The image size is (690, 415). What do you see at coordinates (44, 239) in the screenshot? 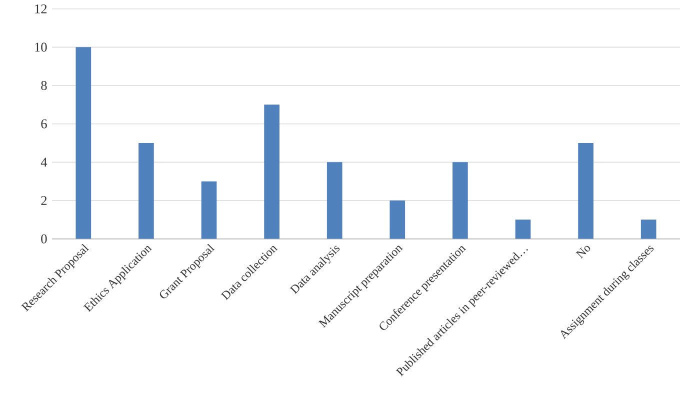
I see `y-tick-label: 0` at bounding box center [44, 239].